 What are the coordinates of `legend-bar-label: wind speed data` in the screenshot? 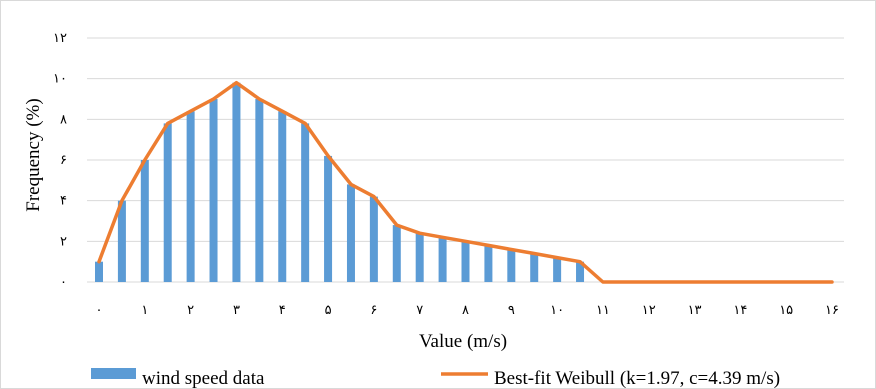 It's located at (203, 378).